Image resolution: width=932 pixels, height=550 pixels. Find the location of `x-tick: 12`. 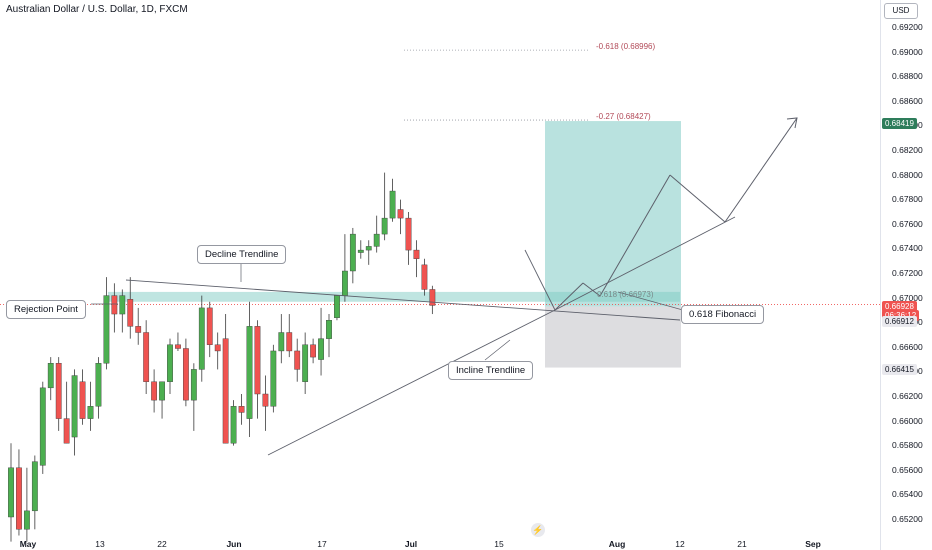

x-tick: 12 is located at coordinates (680, 544).